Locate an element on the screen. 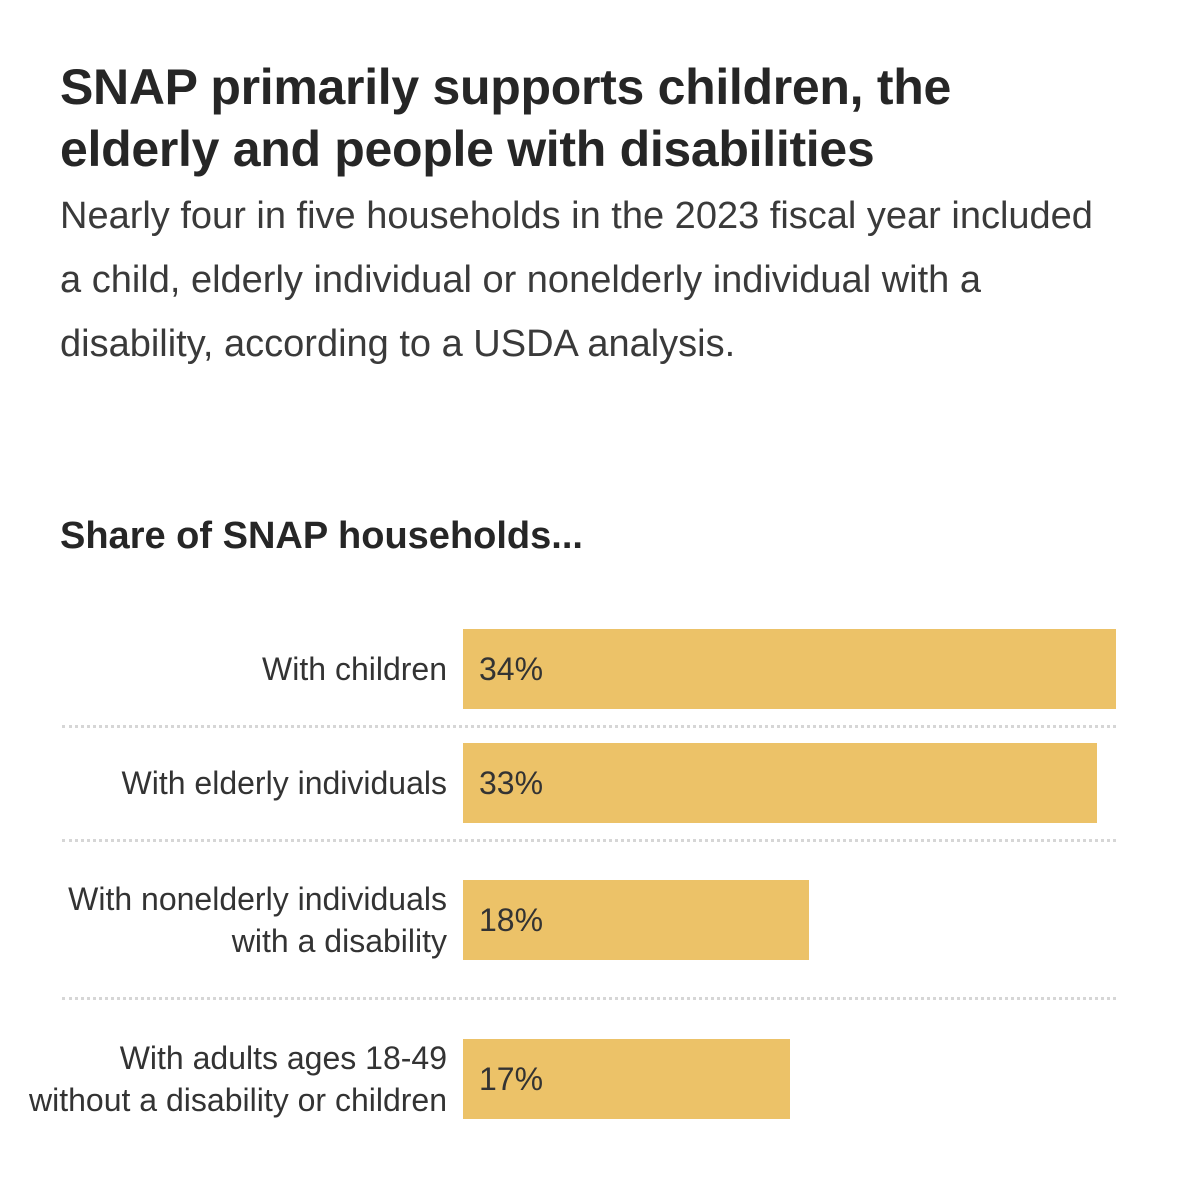 The width and height of the screenshot is (1179, 1179). bar-value-label: 34% is located at coordinates (511, 669).